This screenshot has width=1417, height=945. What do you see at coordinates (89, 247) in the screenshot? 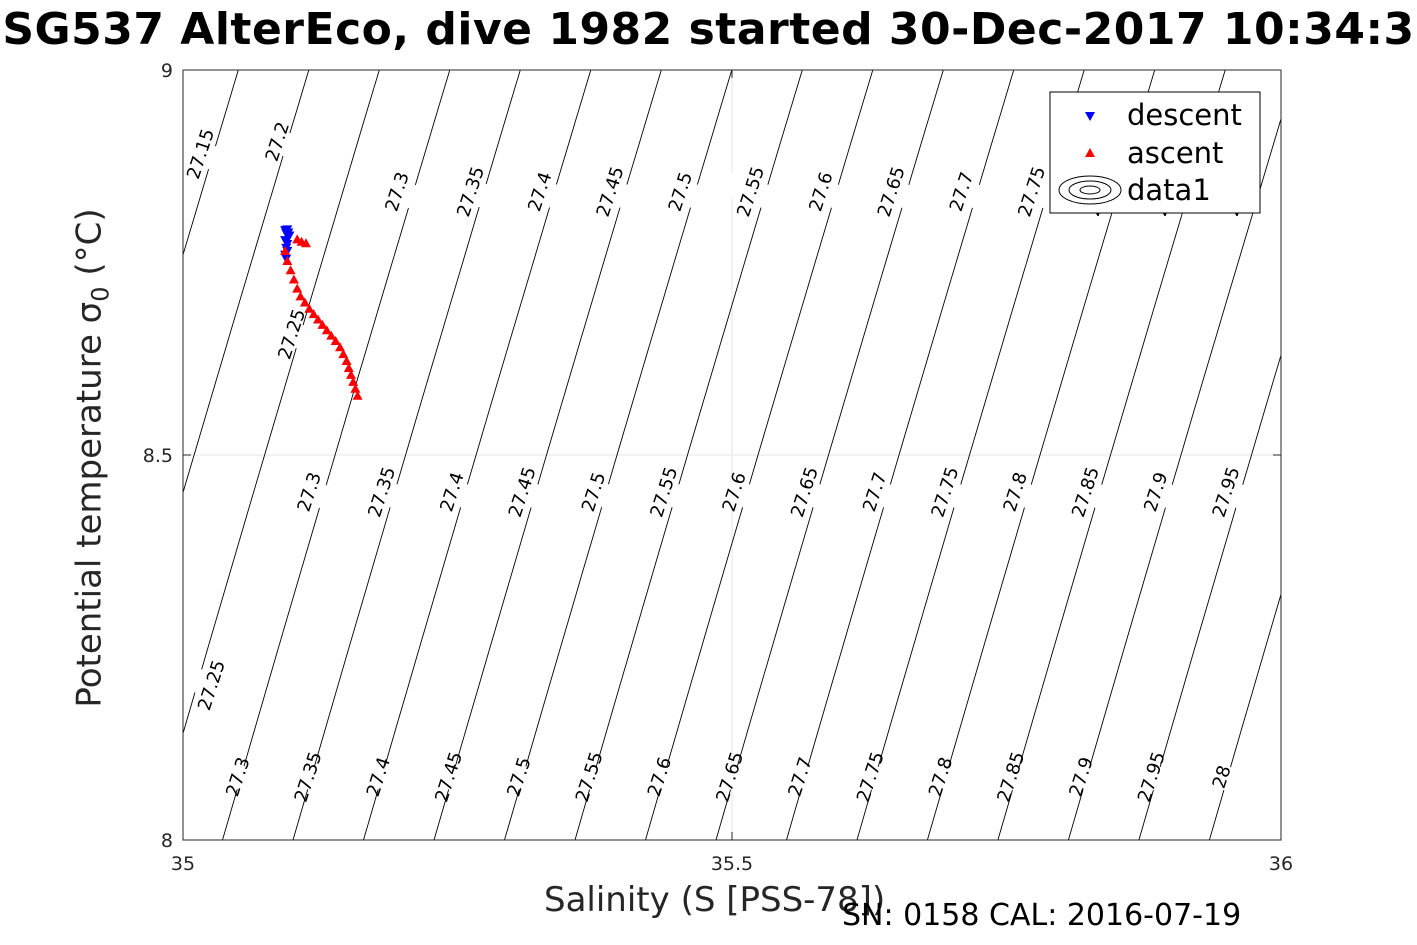
I see `y-axis-label-unit: (°C)` at bounding box center [89, 247].